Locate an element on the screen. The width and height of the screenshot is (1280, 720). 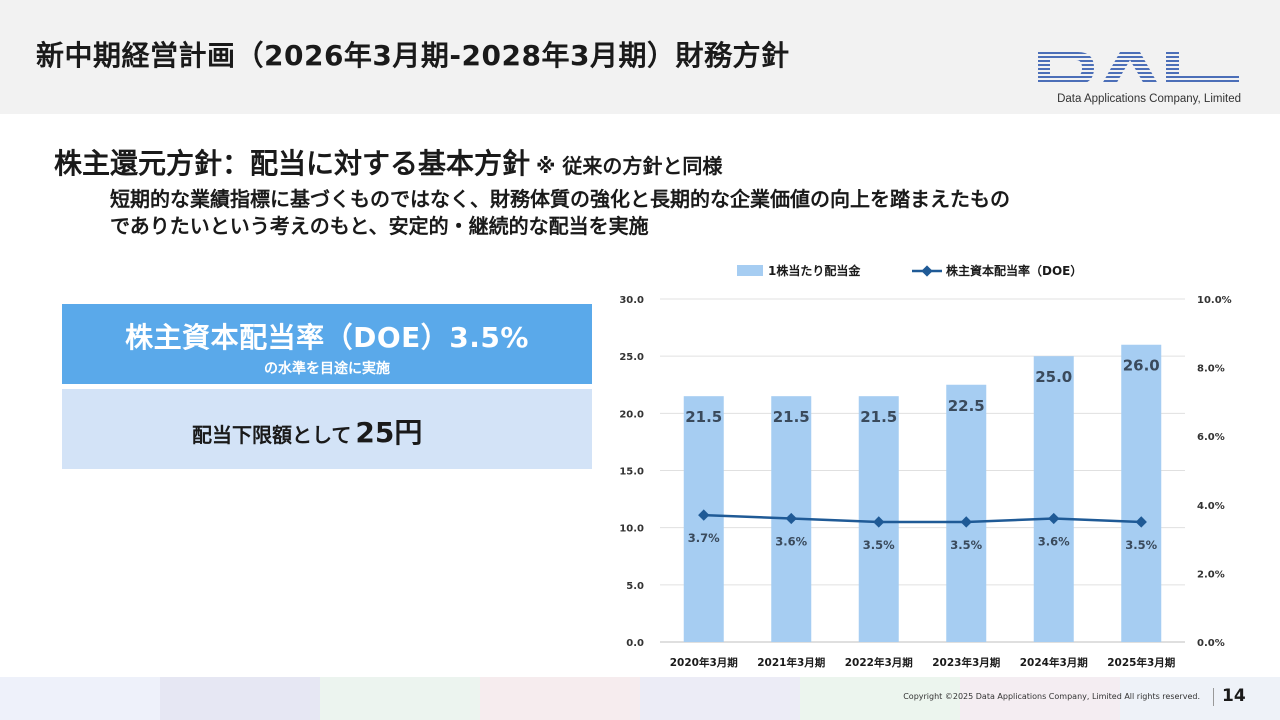
section-heading: 株主還元方針：配当に対する基本方針 ※ 従来の方針と同様 is located at coordinates (388, 162).